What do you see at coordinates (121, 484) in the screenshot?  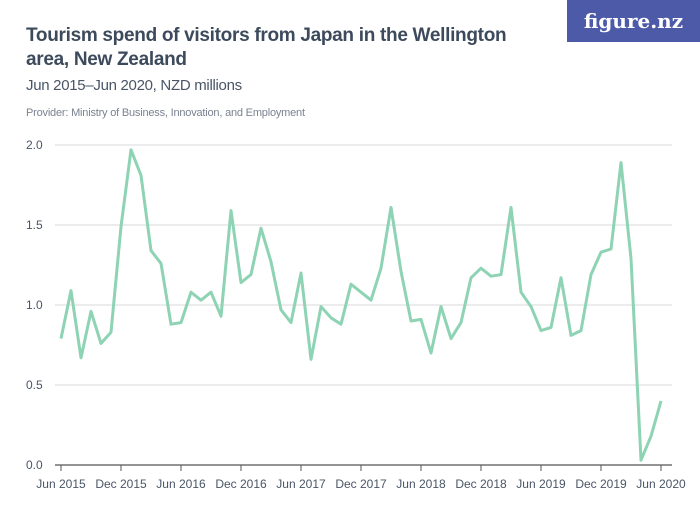 I see `x-tick-label: Dec 2015` at bounding box center [121, 484].